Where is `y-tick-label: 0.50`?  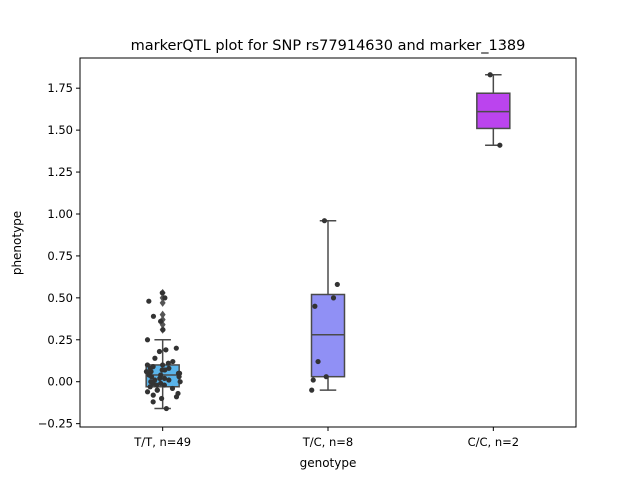 y-tick-label: 0.50 is located at coordinates (60, 298).